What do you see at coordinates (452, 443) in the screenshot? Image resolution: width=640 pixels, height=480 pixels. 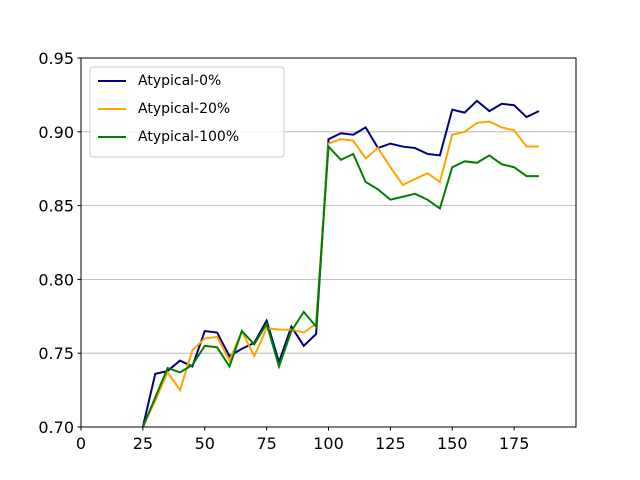 I see `x-tick-label: 150` at bounding box center [452, 443].